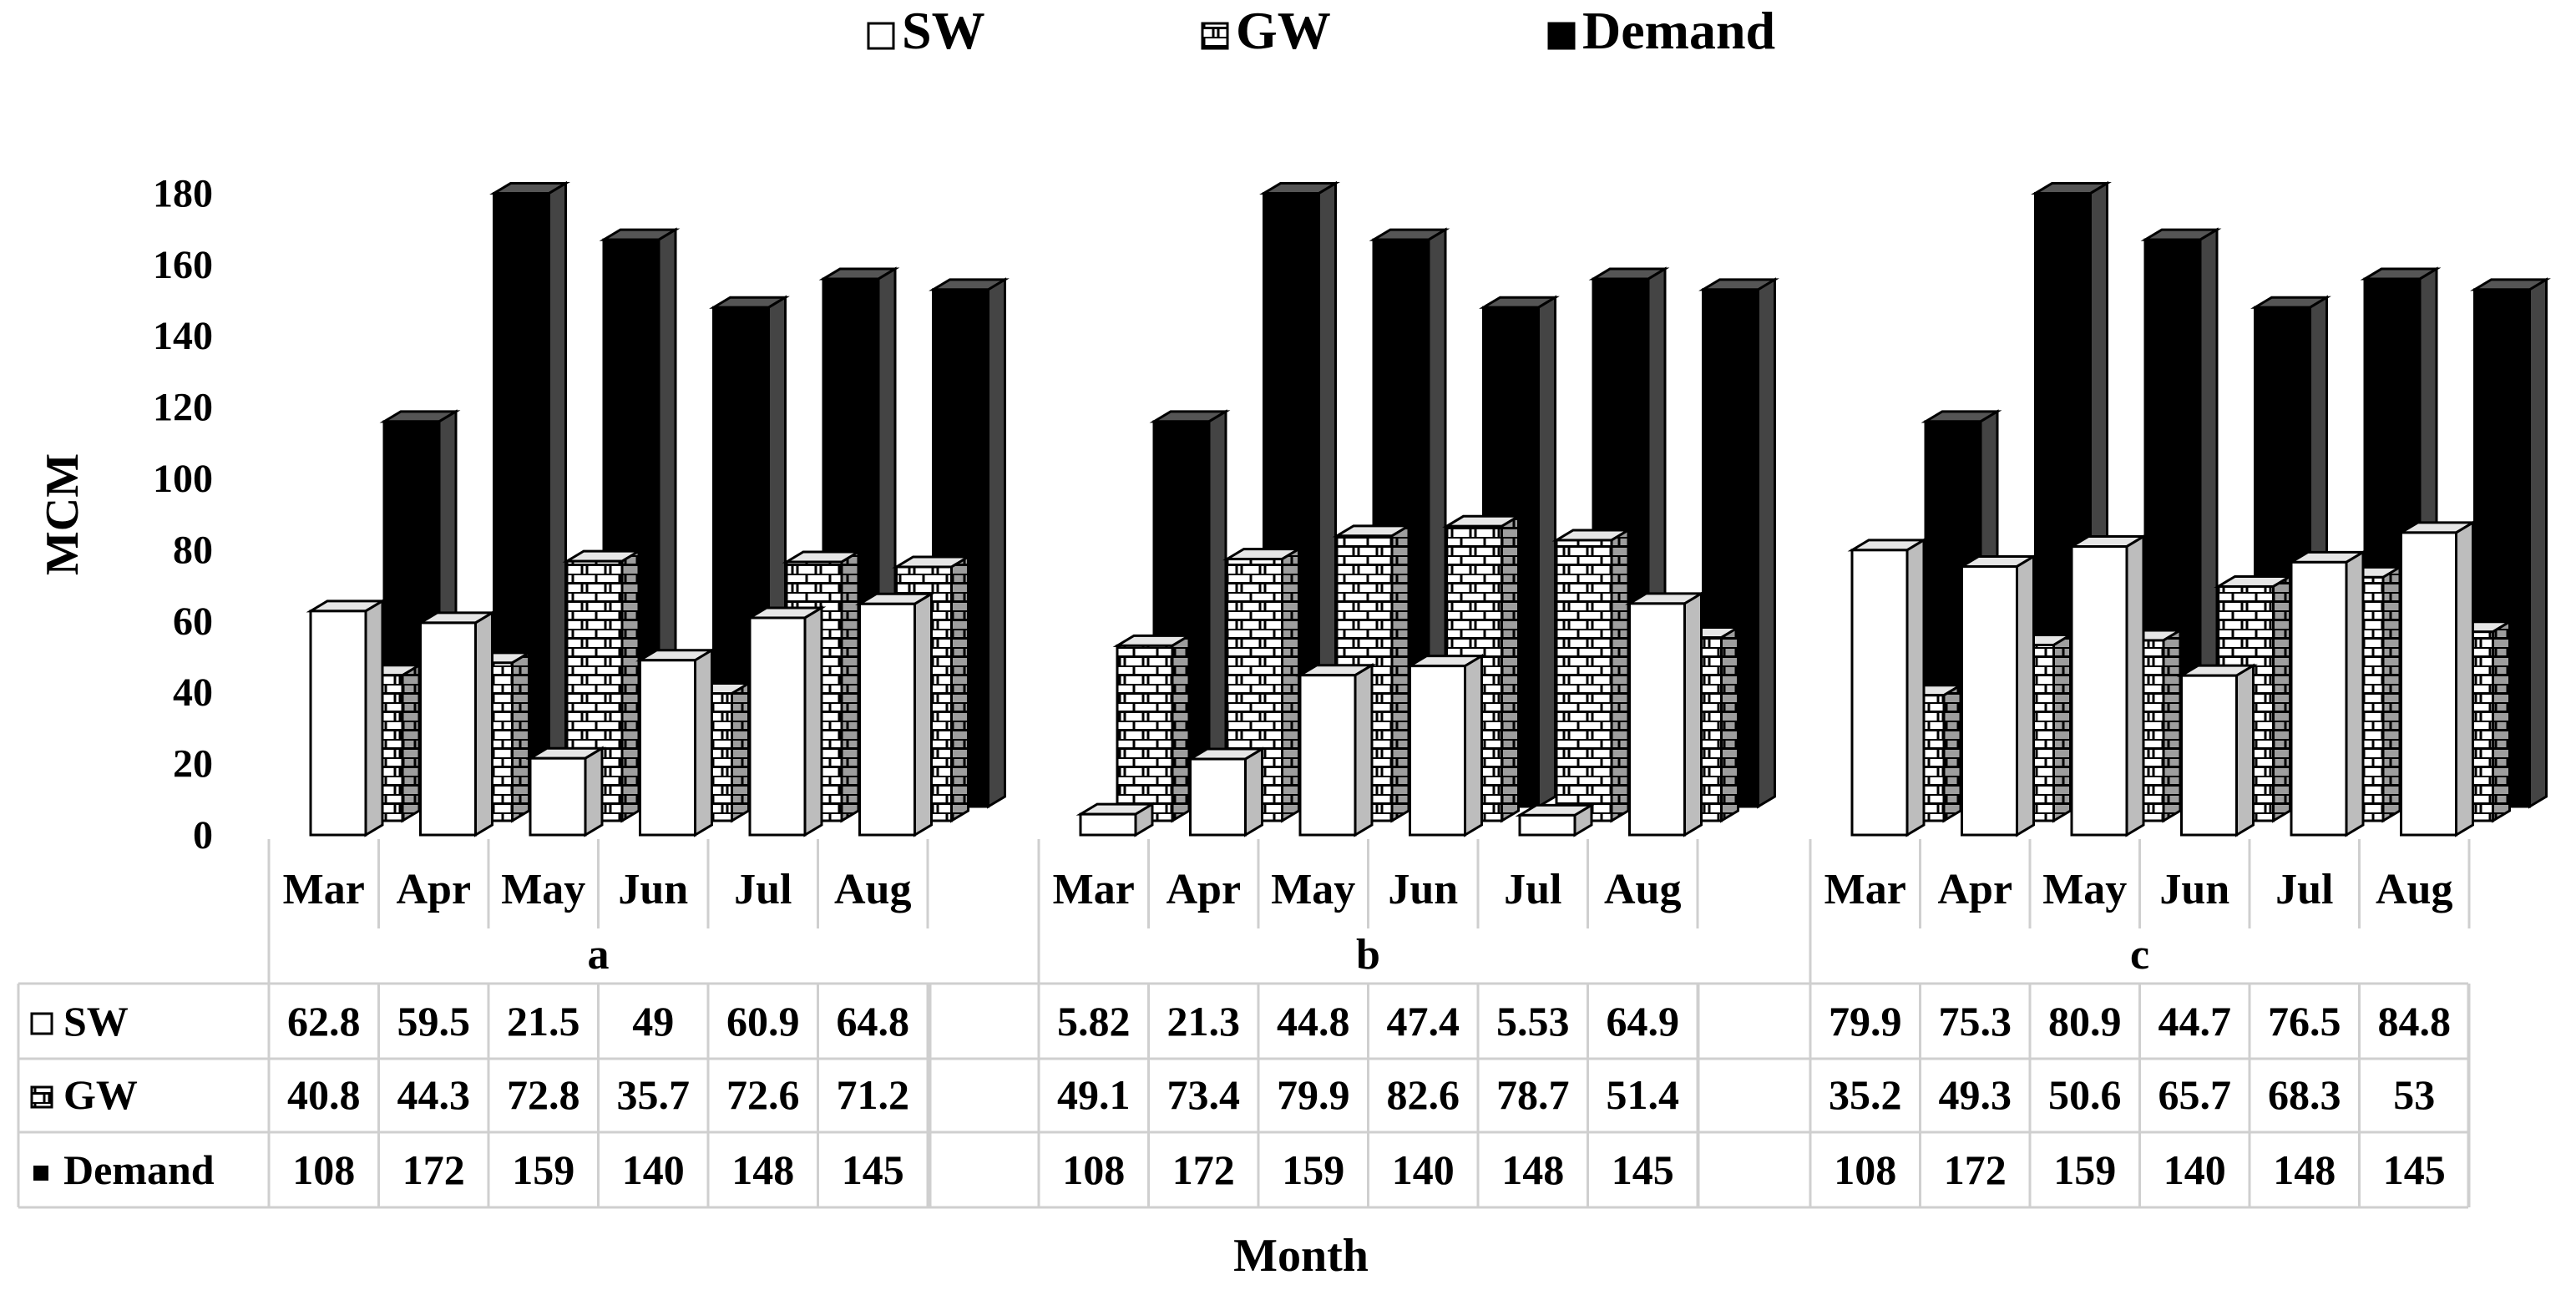 Image resolution: width=2576 pixels, height=1290 pixels. I want to click on bar-sw-a-may, so click(566, 791).